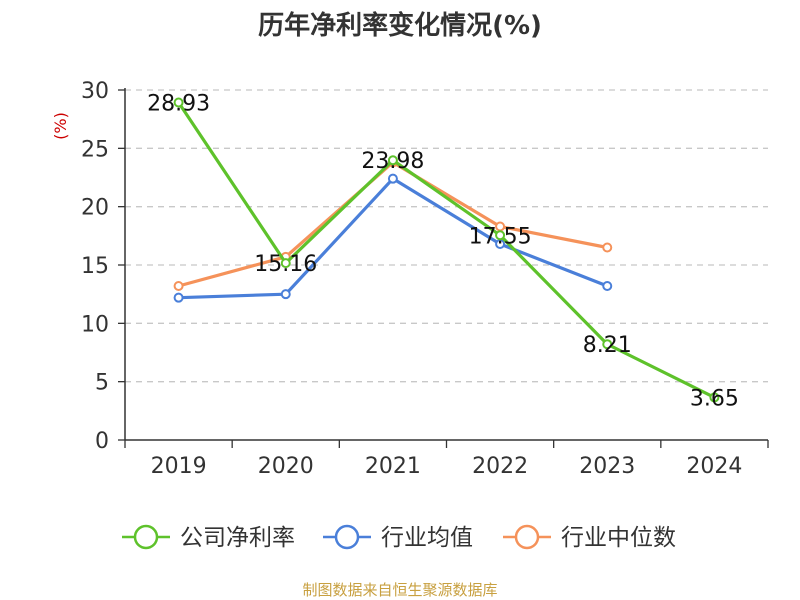 This screenshot has height=600, width=800. Describe the element at coordinates (399, 590) in the screenshot. I see `source-footer: 制图数据来自恒生聚源数据库` at that location.